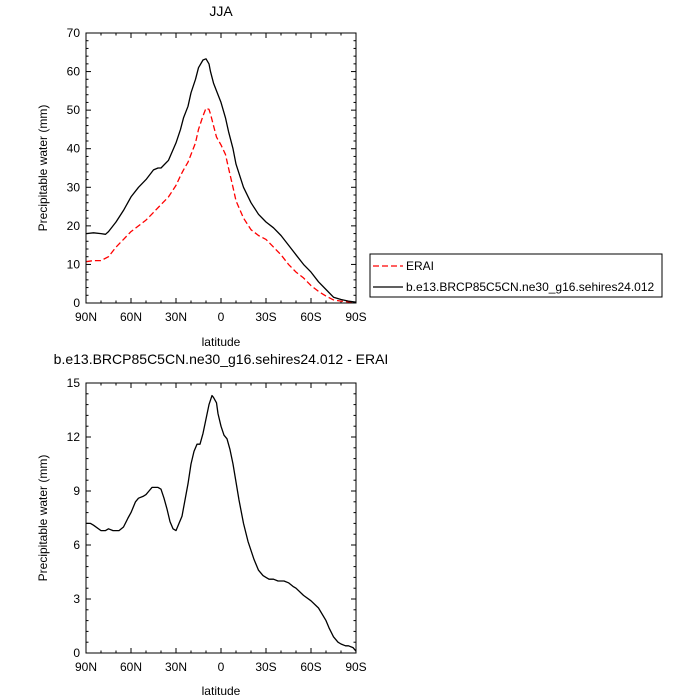  Describe the element at coordinates (221, 691) in the screenshot. I see `bottom-panel-xlabel: latitude` at that location.